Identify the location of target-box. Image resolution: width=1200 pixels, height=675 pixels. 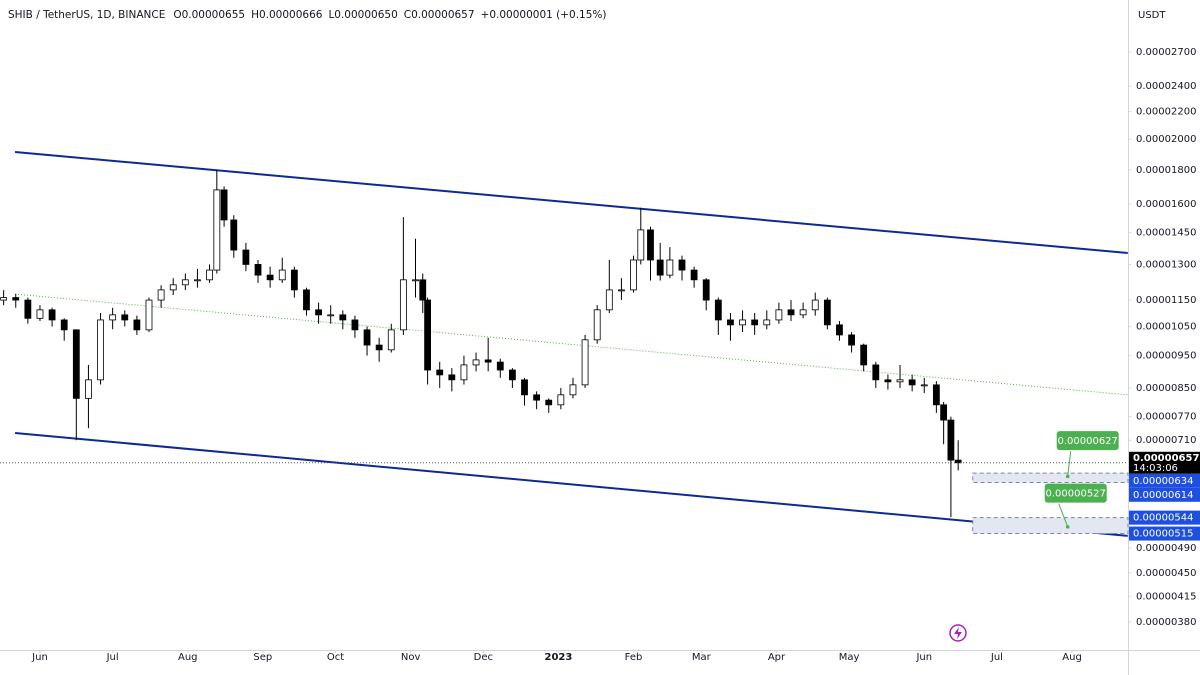
(1087, 441).